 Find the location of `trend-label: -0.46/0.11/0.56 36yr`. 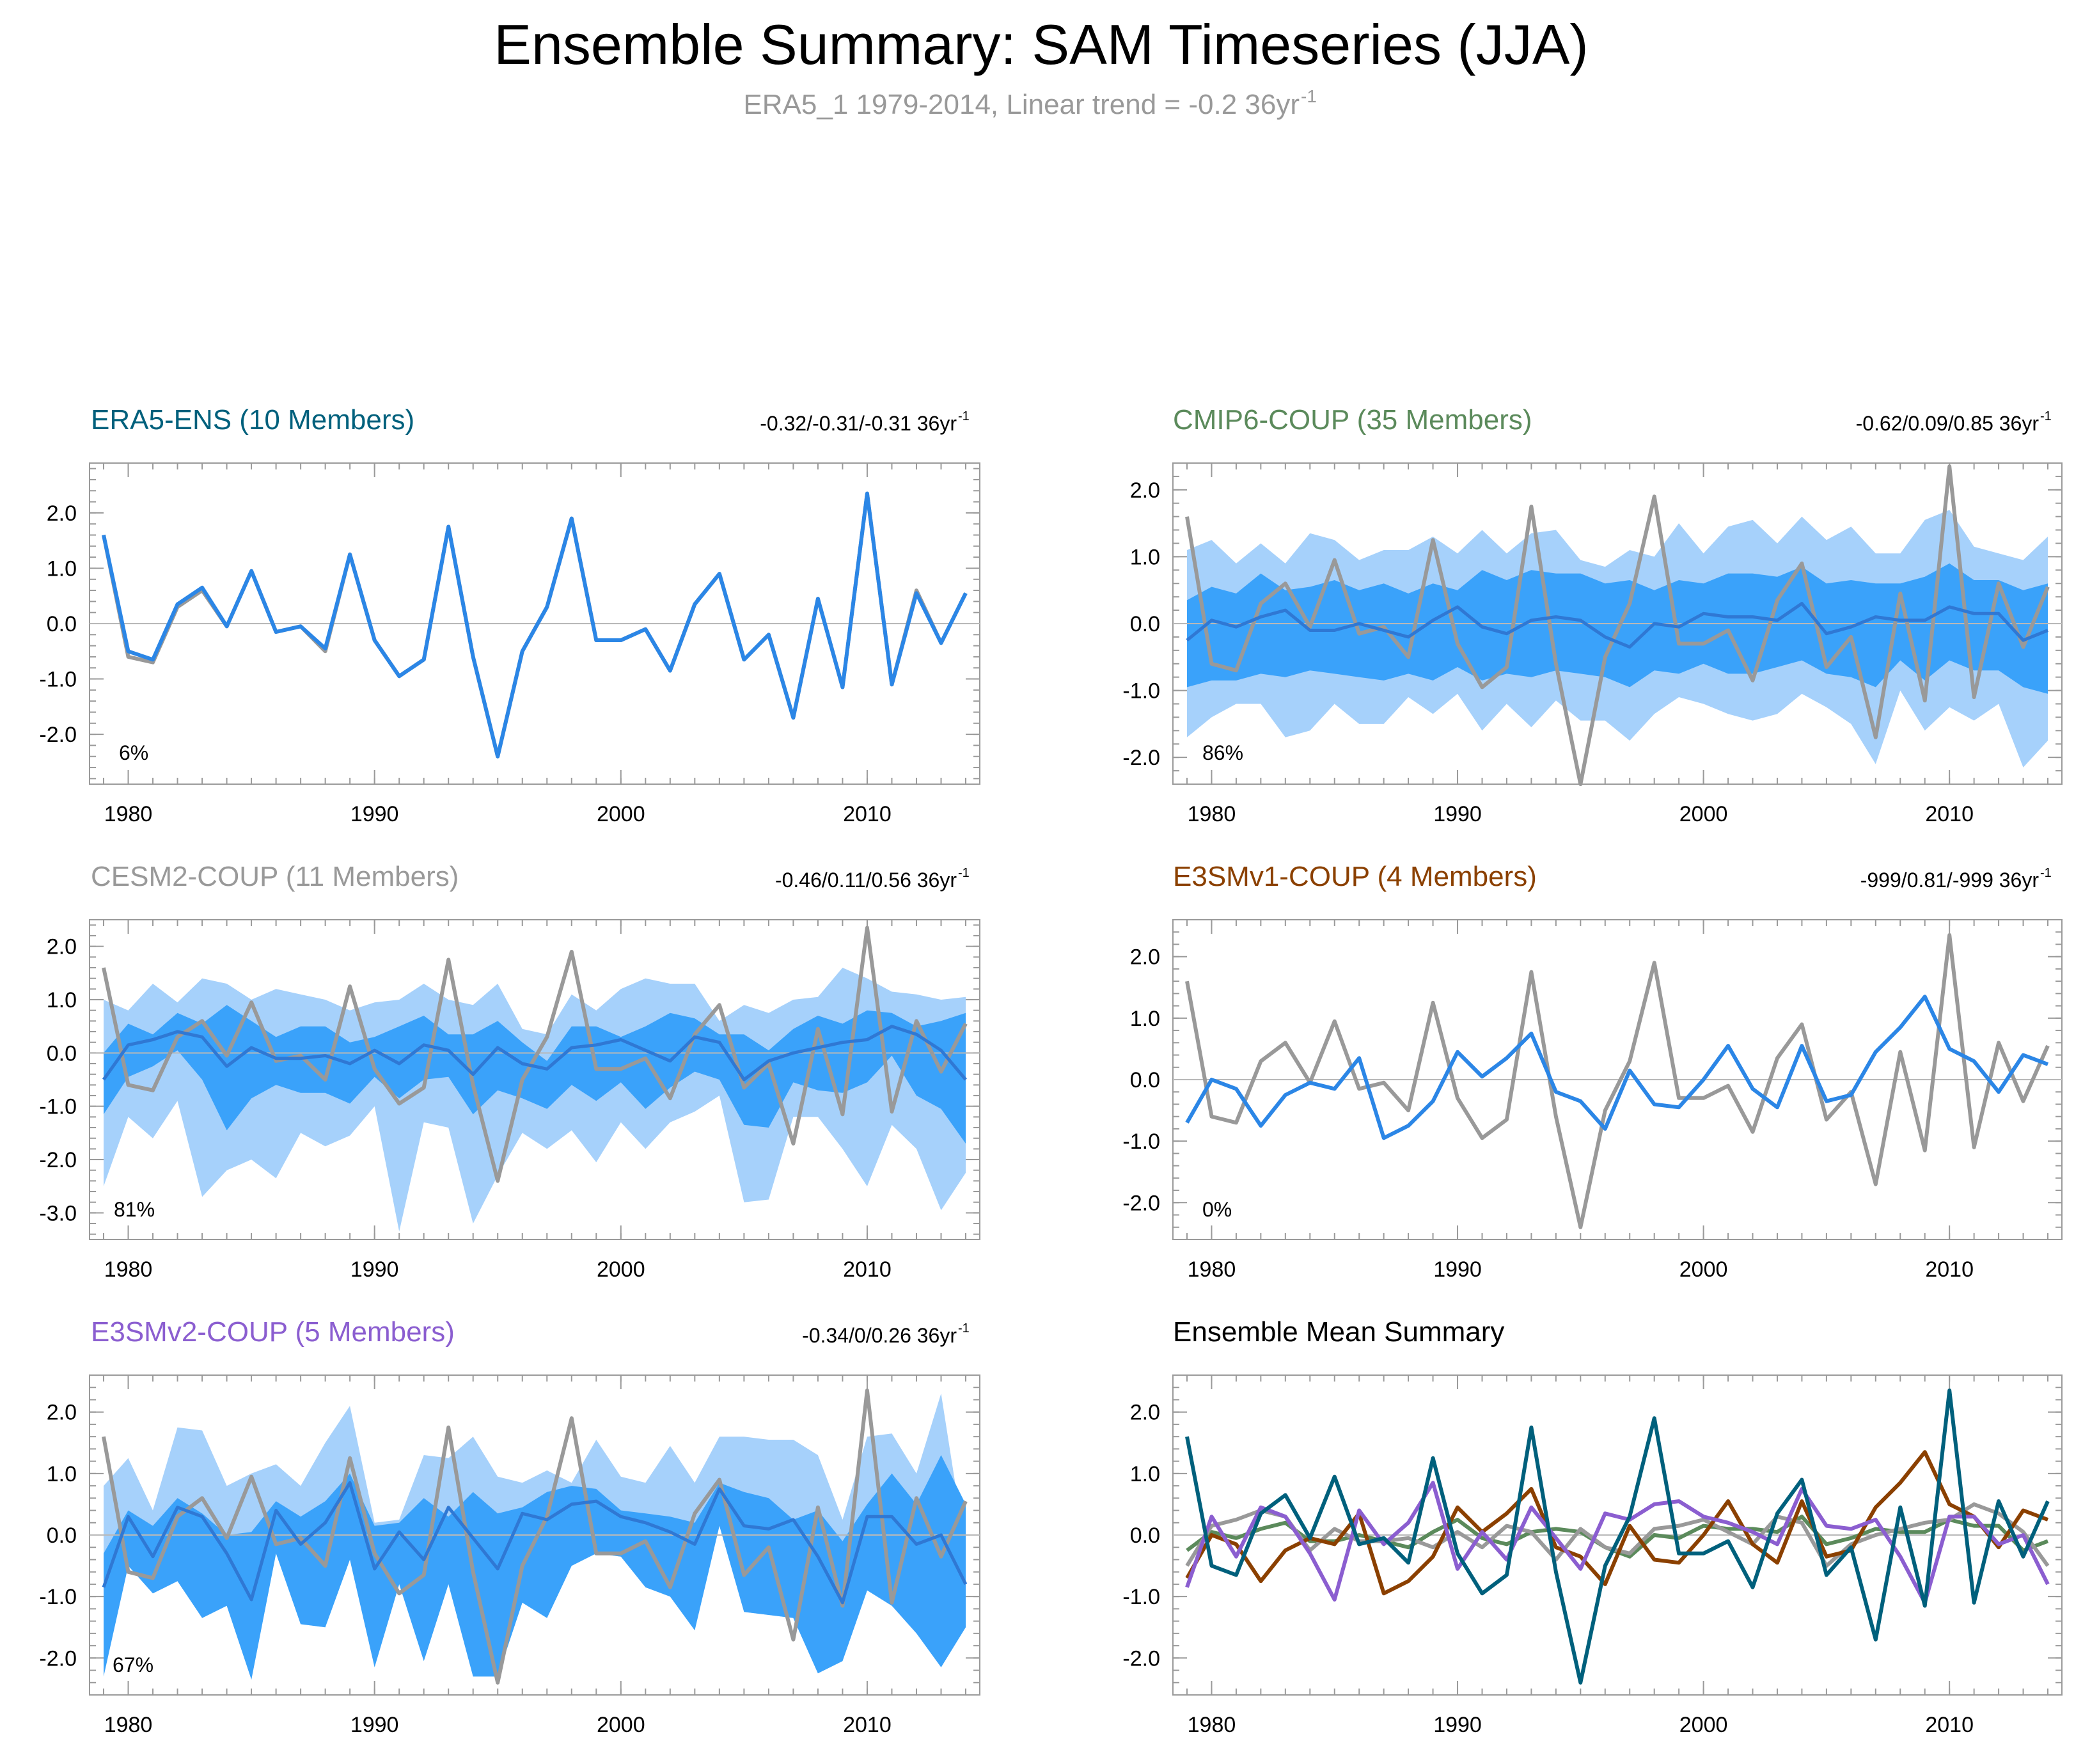

trend-label: -0.46/0.11/0.56 36yr is located at coordinates (866, 880).